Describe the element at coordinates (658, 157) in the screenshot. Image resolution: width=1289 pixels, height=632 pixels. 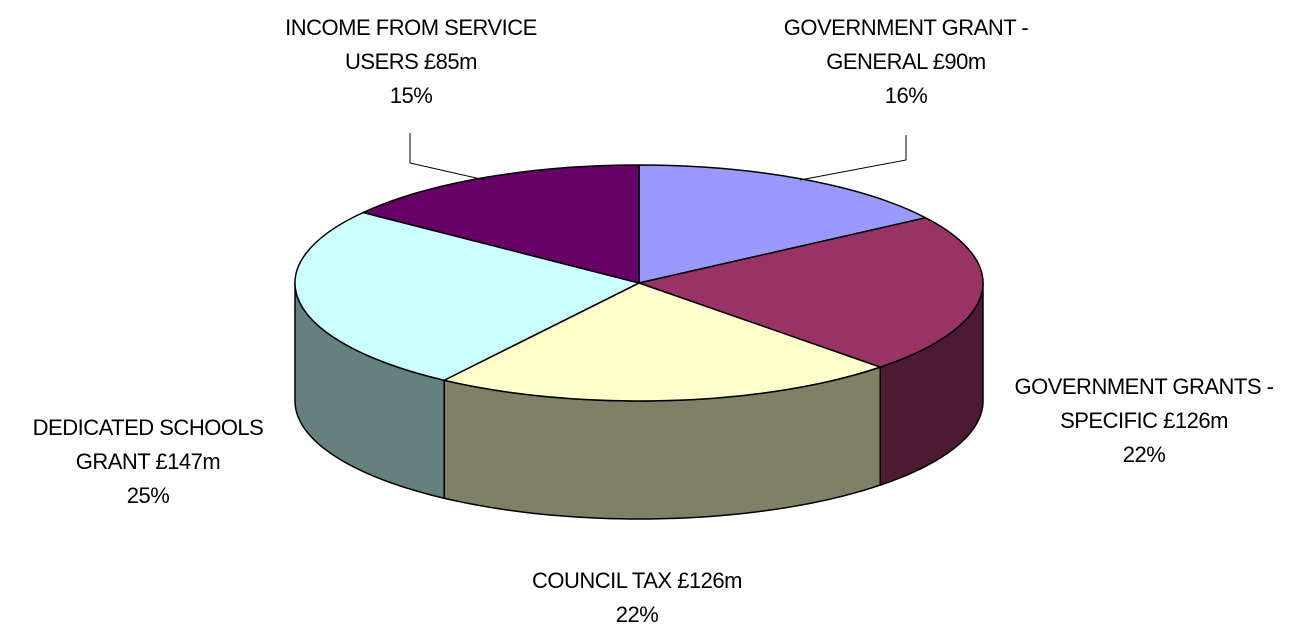
I see `leader-lines` at that location.